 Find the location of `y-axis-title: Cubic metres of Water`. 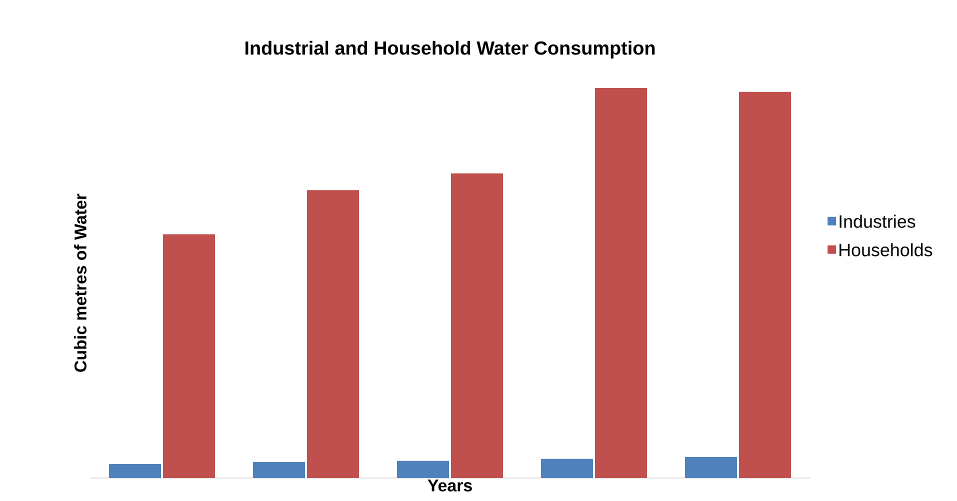

y-axis-title: Cubic metres of Water is located at coordinates (80, 283).